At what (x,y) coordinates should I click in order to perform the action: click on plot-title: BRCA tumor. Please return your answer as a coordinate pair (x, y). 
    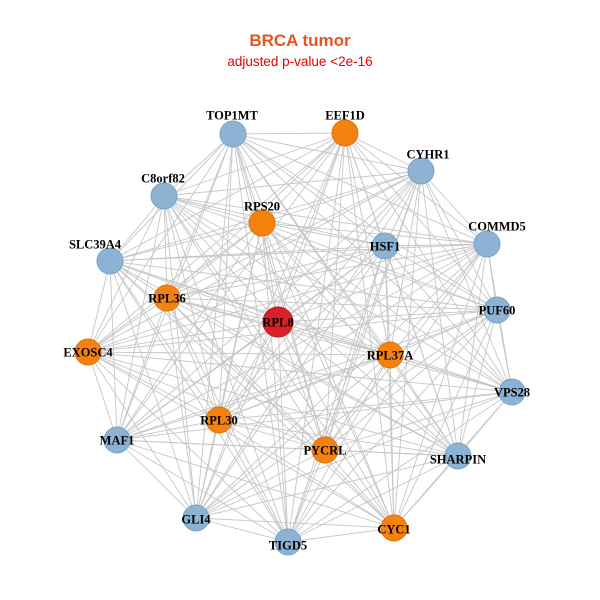
    Looking at the image, I should click on (300, 40).